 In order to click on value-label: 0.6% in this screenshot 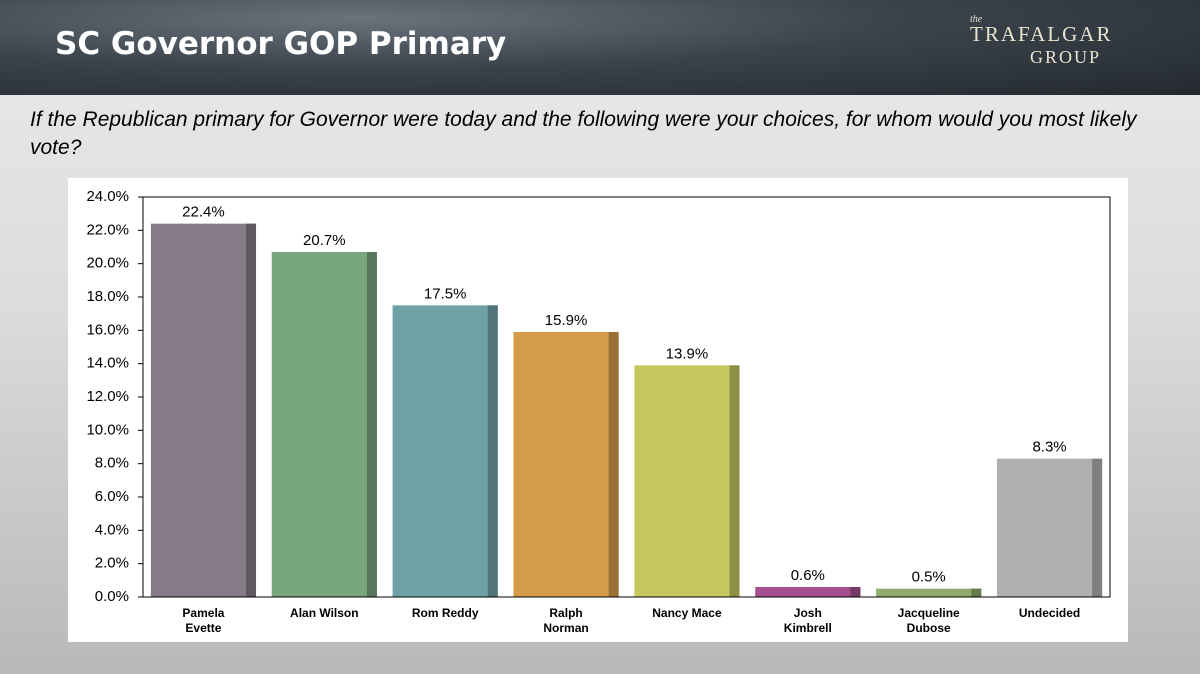, I will do `click(808, 575)`.